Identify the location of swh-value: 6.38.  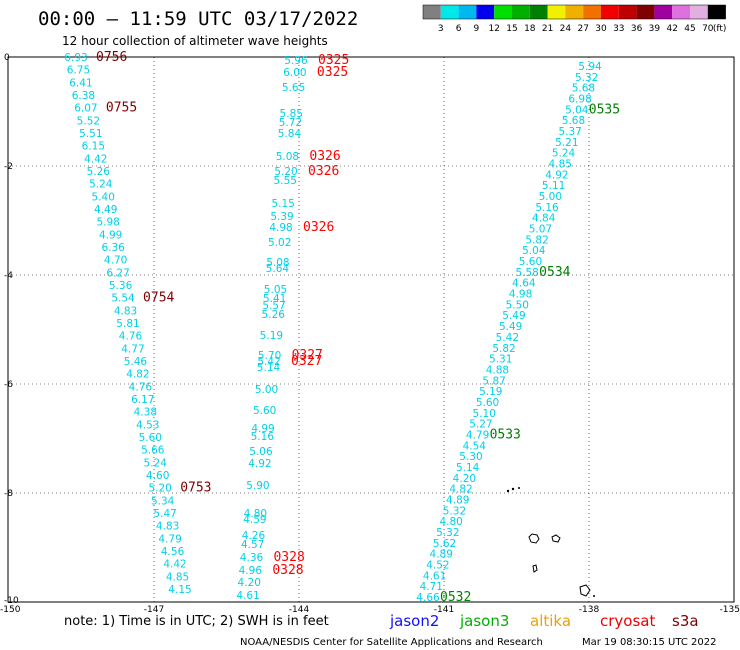
(83, 96).